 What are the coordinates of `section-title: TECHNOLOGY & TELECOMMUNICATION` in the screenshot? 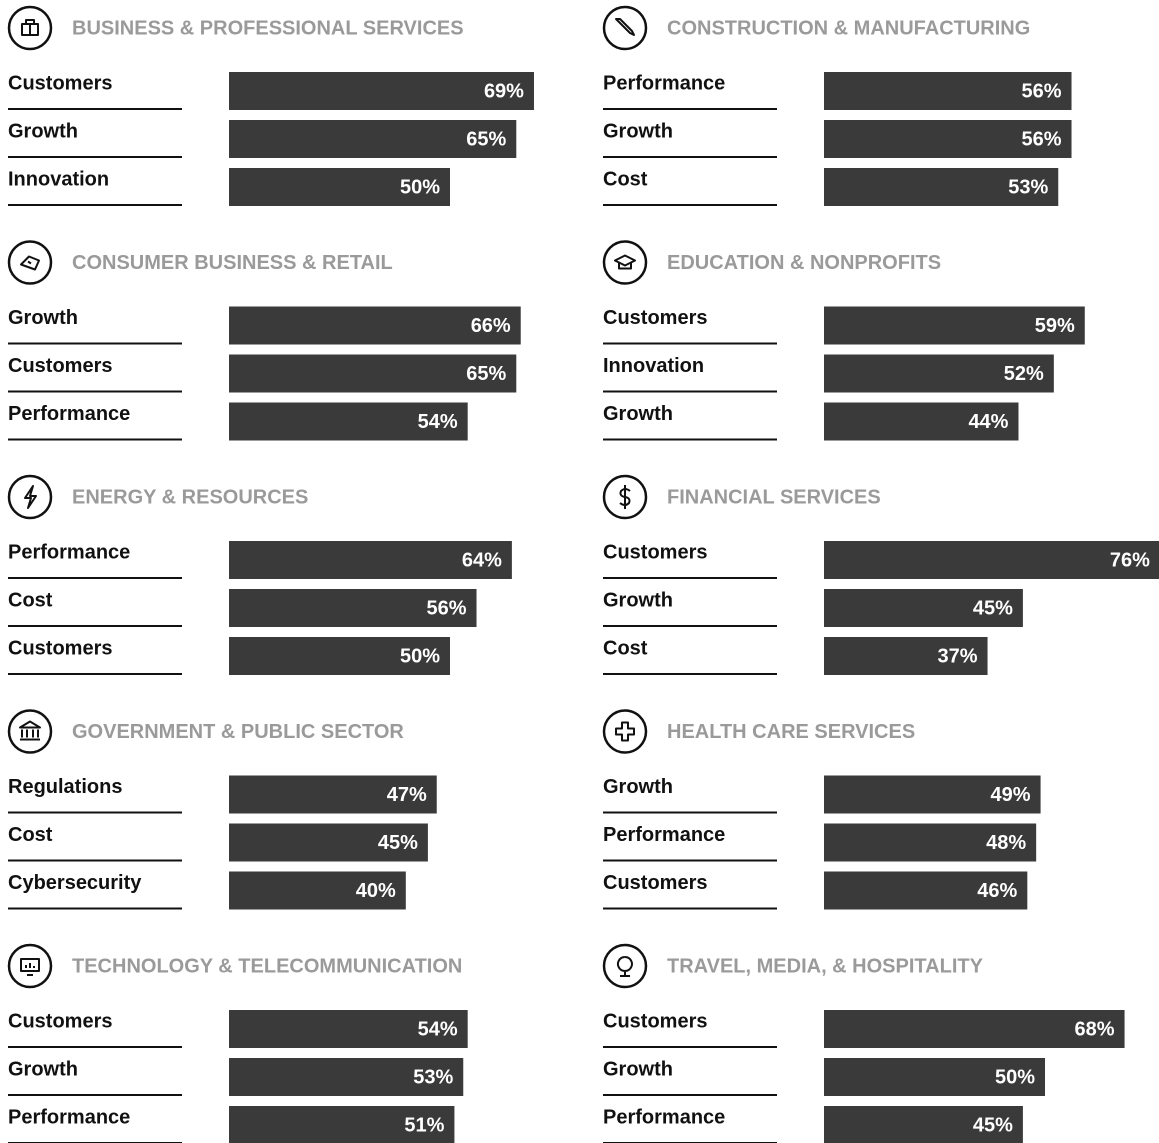 It's located at (267, 966).